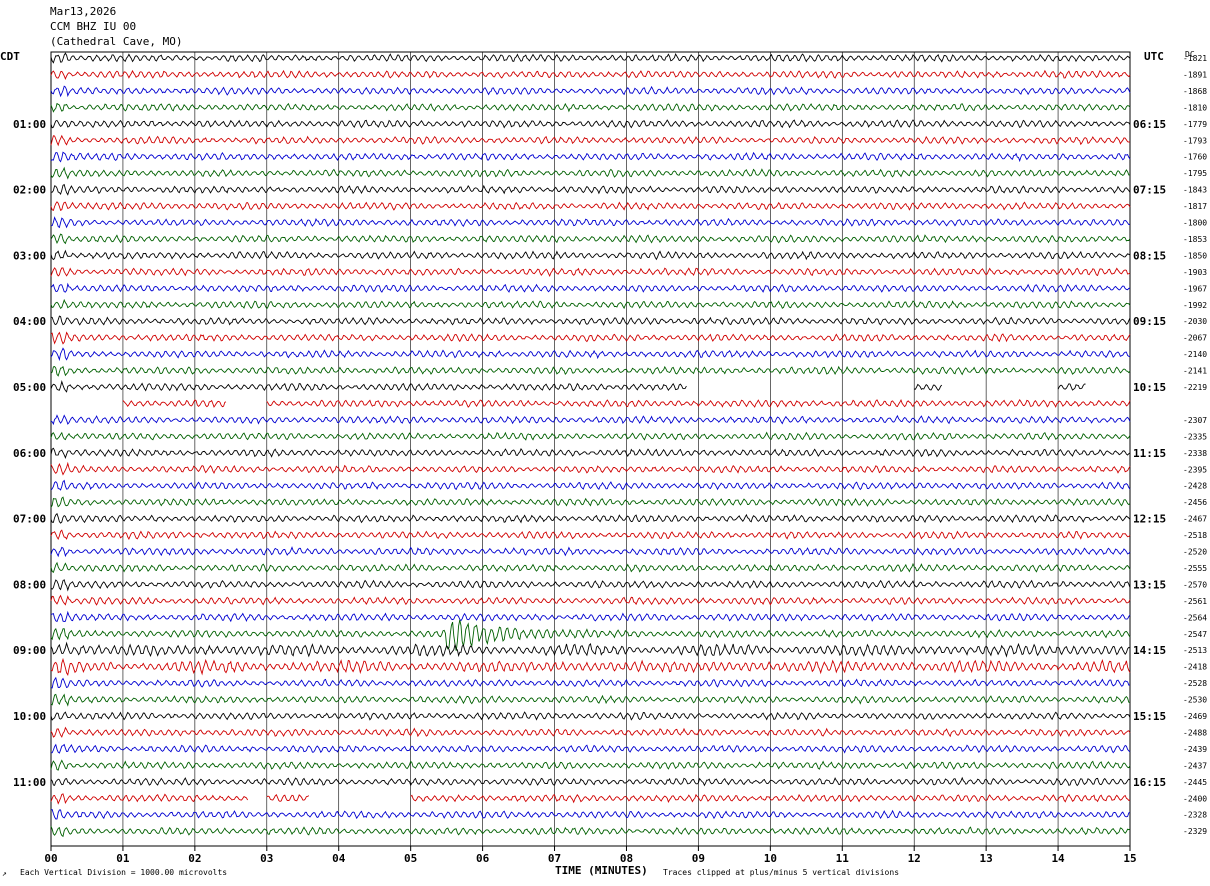 Image resolution: width=1210 pixels, height=886 pixels. I want to click on utc-hour-label: 09:15, so click(1149, 321).